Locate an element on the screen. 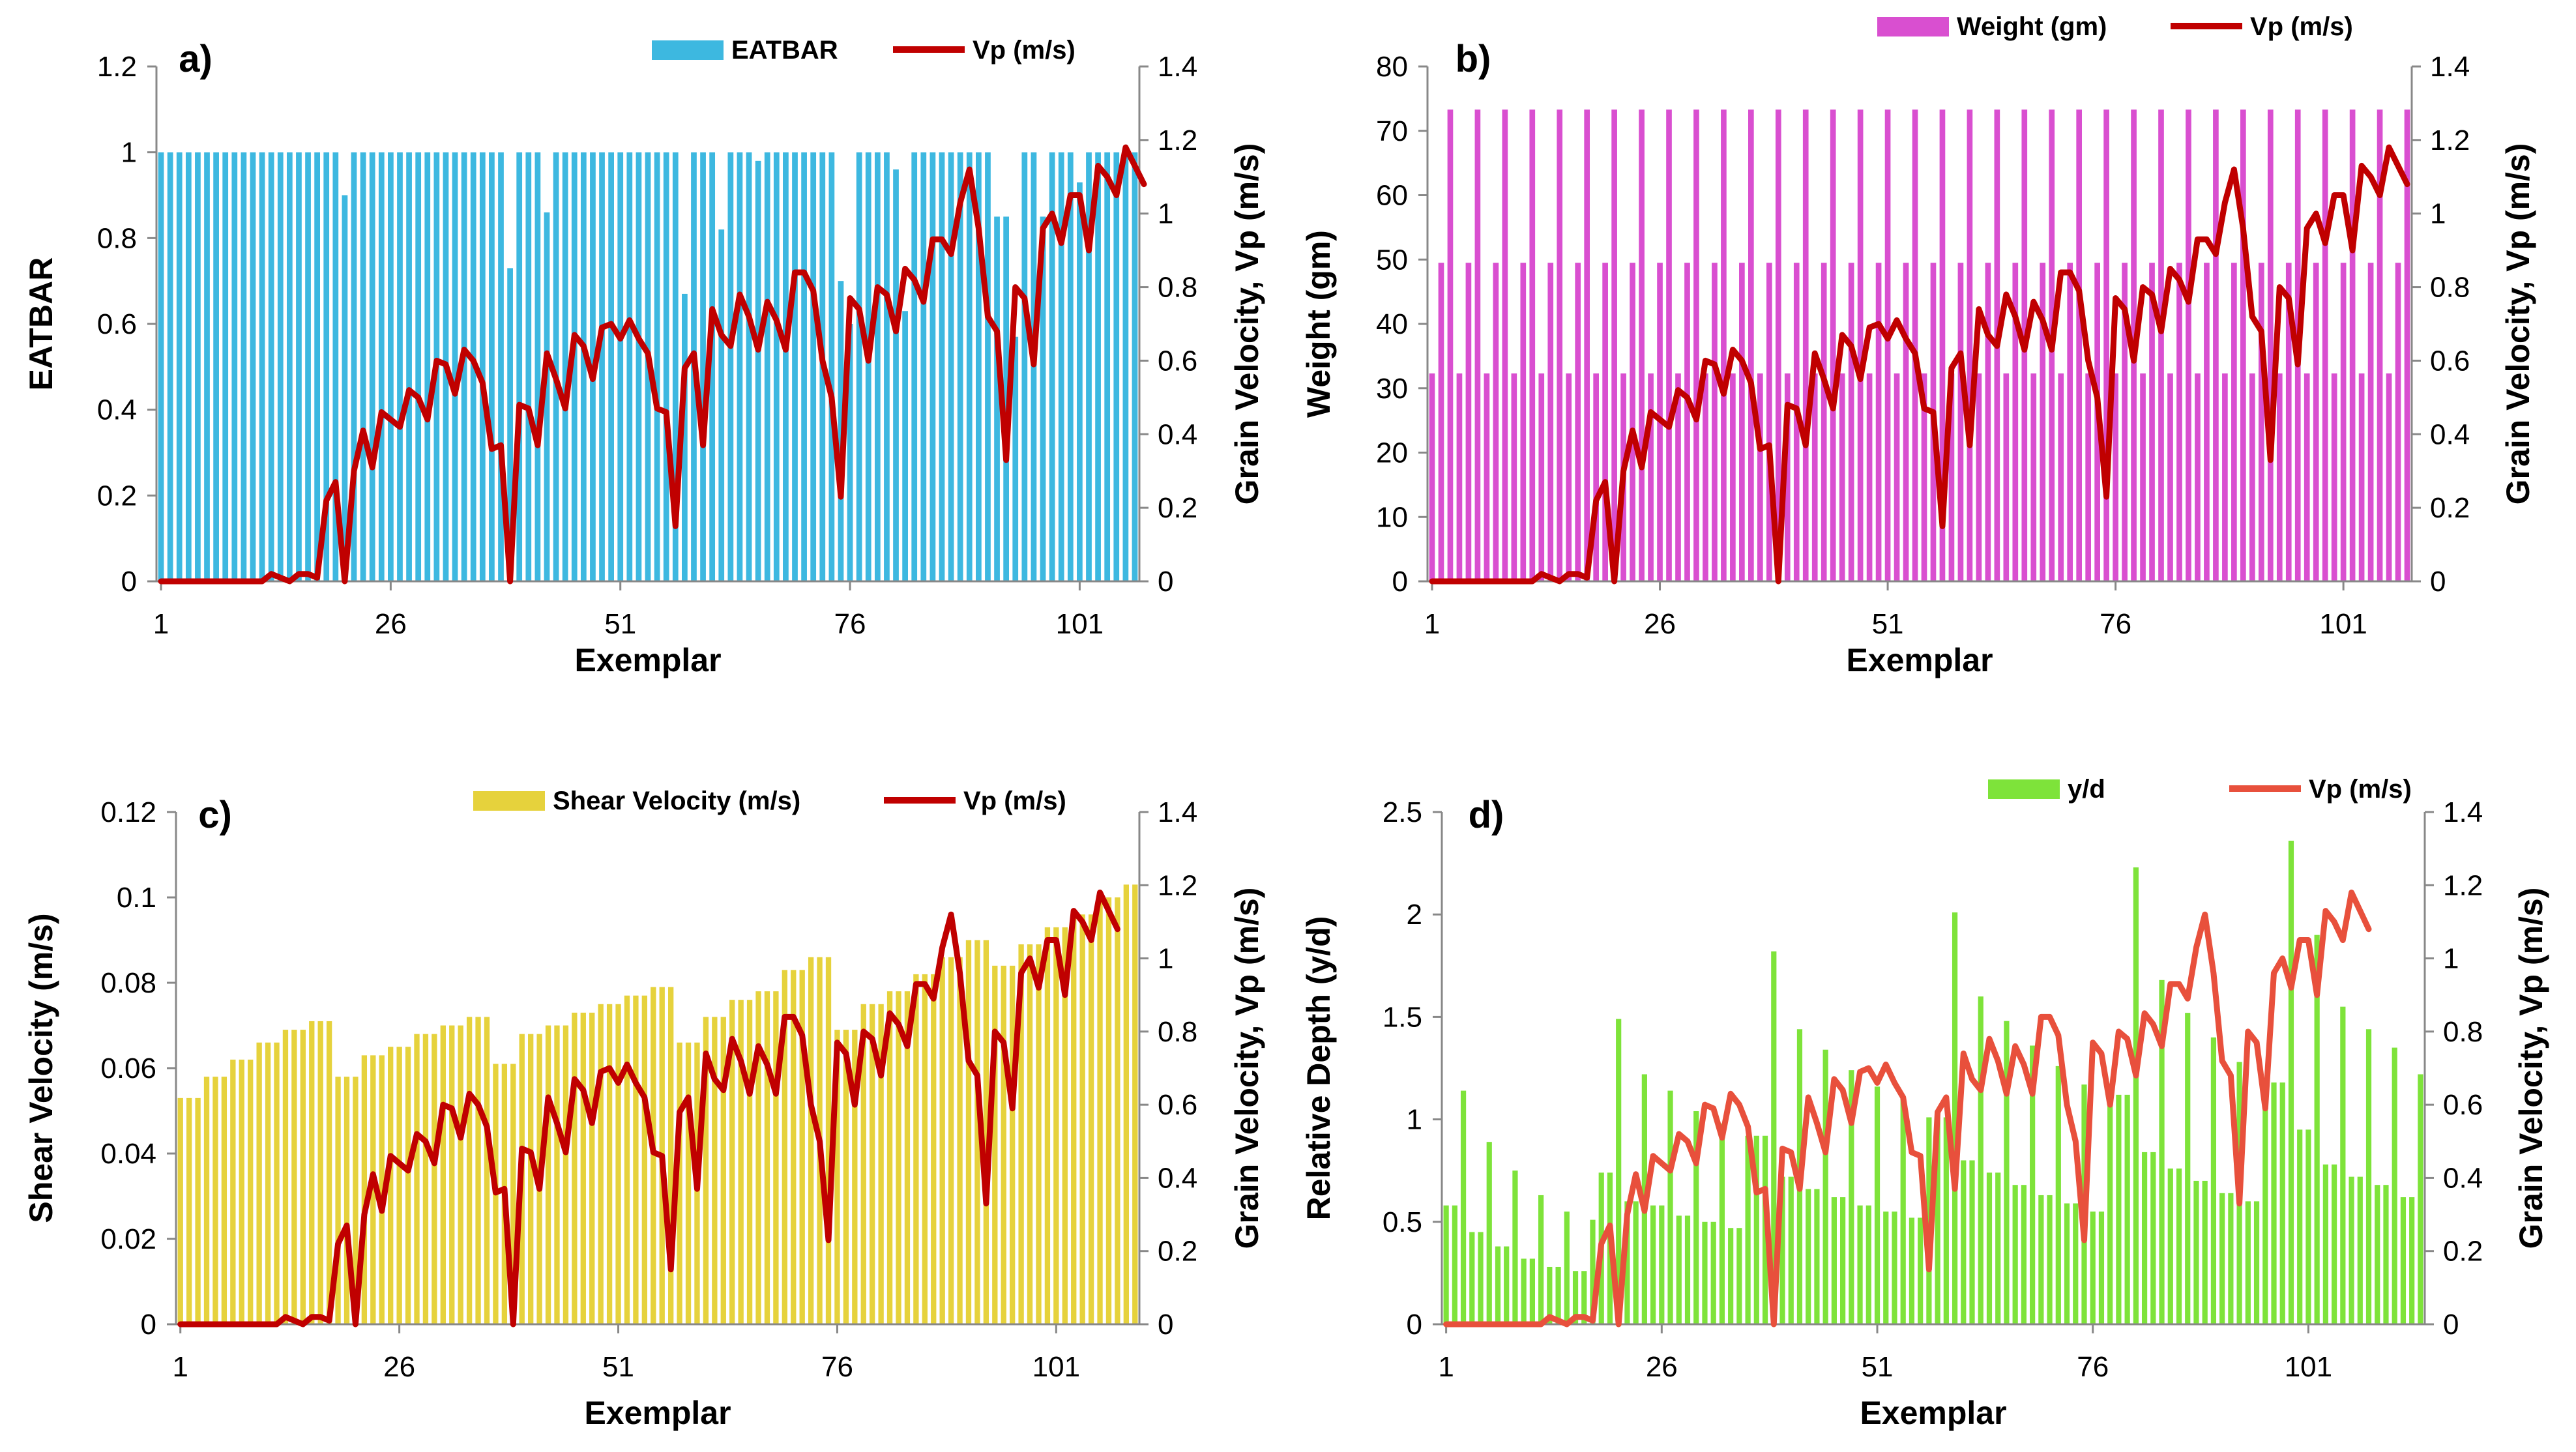  y-left-tick-label: 0.5 is located at coordinates (1402, 1222).